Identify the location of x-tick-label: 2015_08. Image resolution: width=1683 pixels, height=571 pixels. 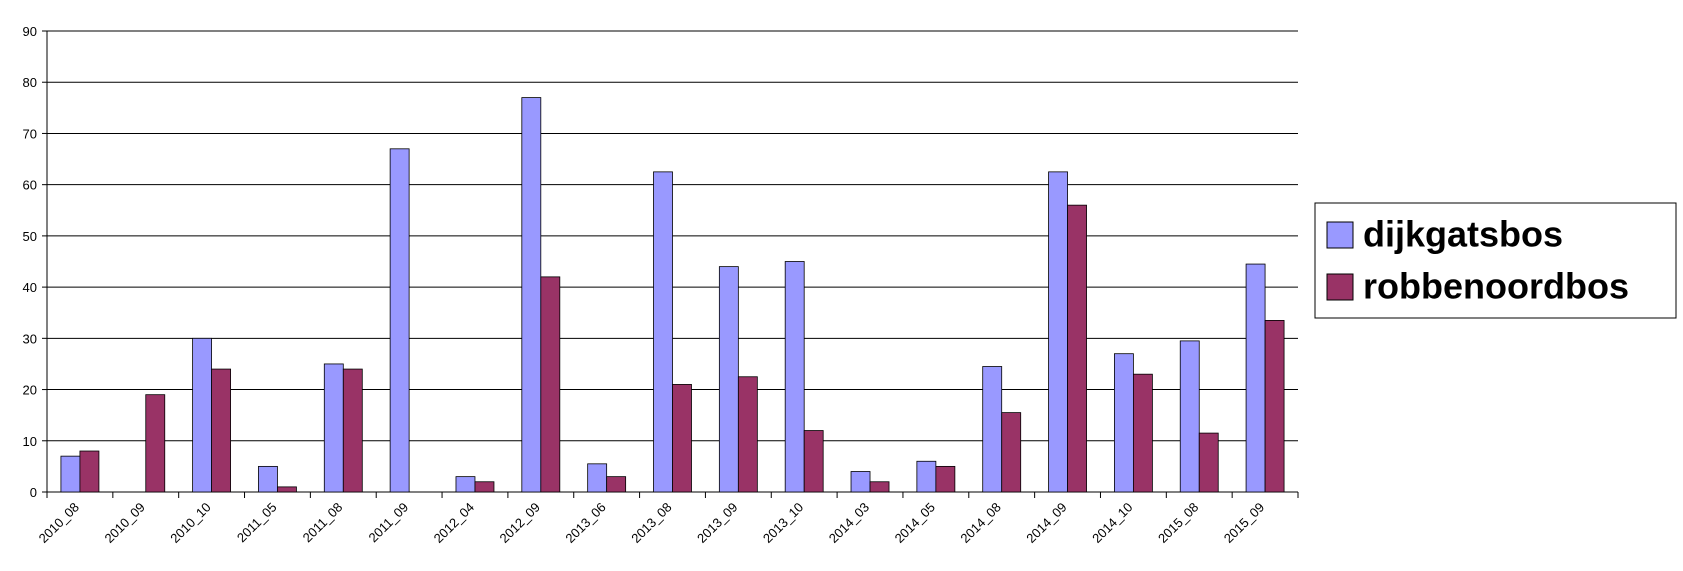
(1178, 523).